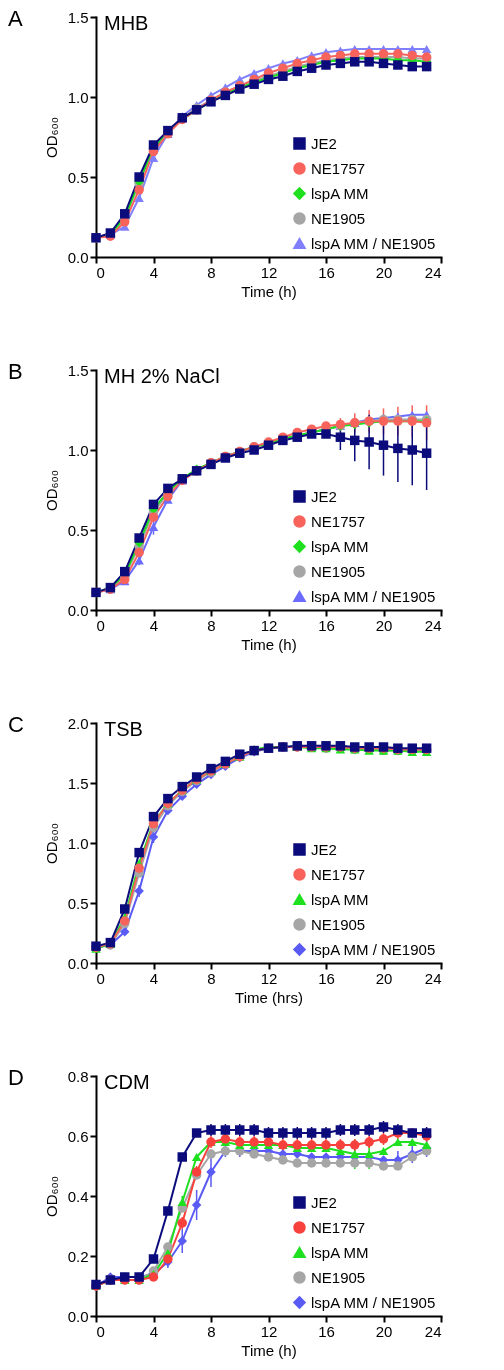 Image resolution: width=504 pixels, height=1370 pixels. I want to click on y-tick-label: 0.8, so click(78, 1076).